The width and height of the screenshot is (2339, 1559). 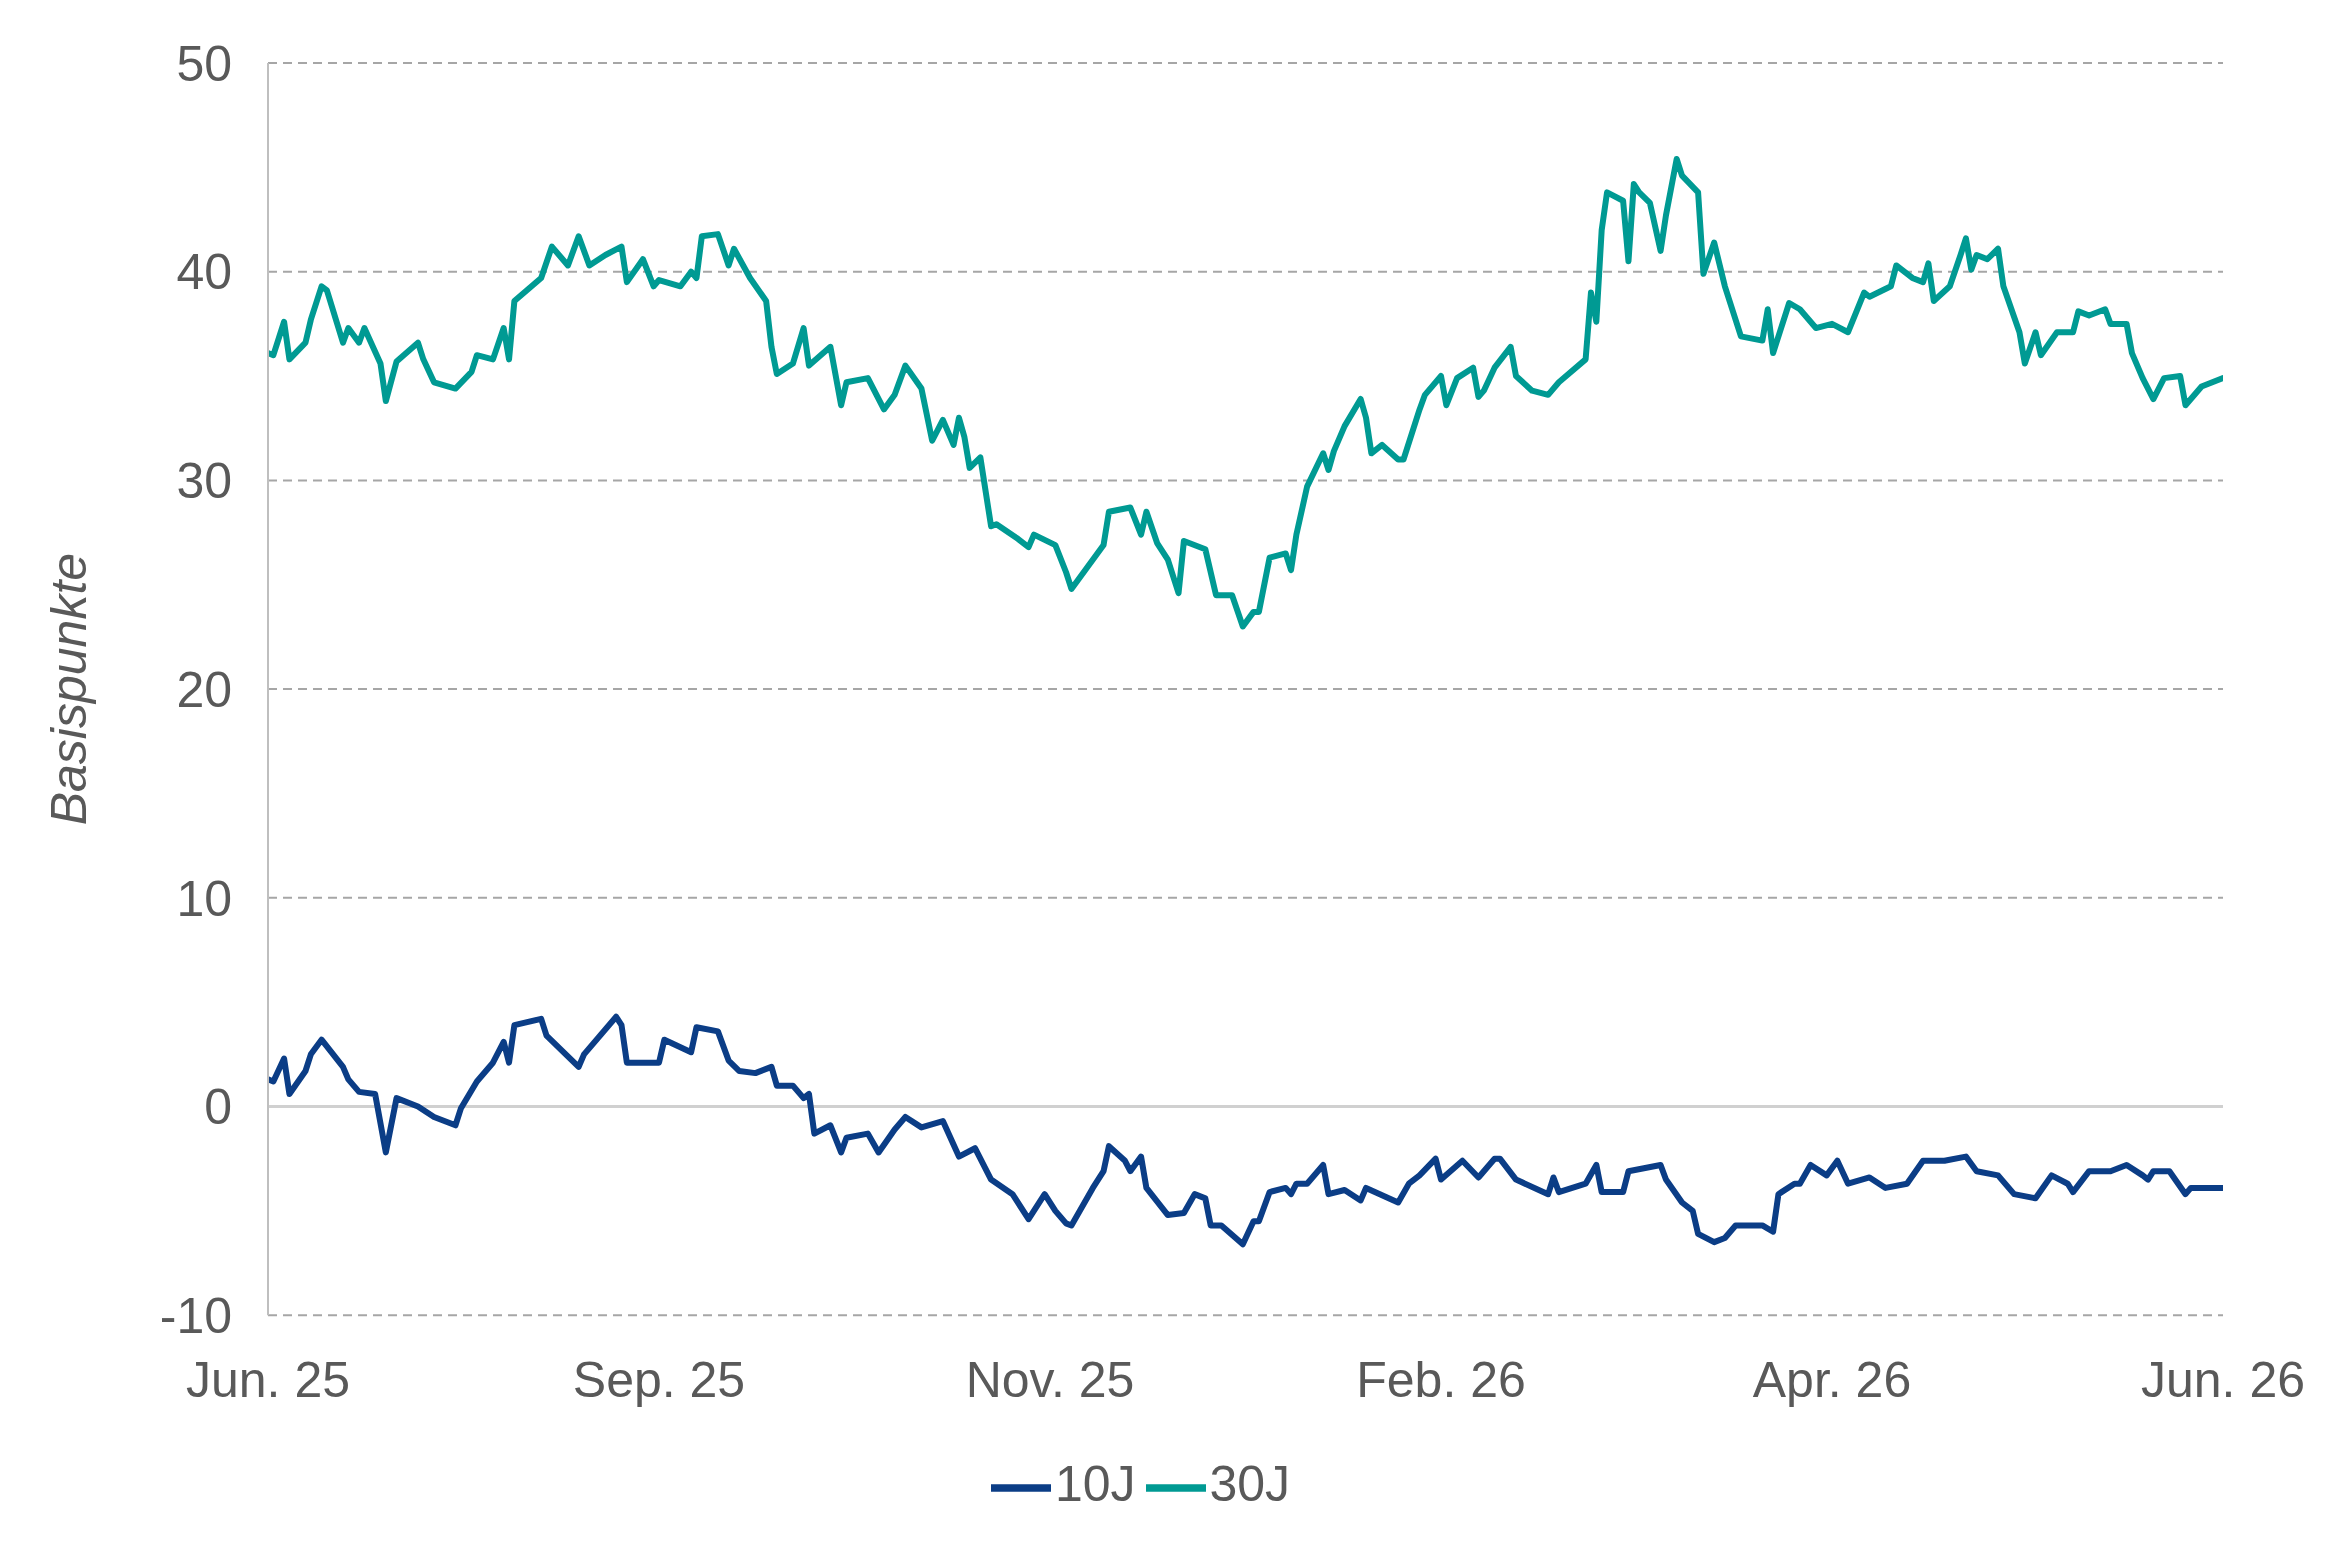 I want to click on y-tick-label: 40, so click(x=204, y=272).